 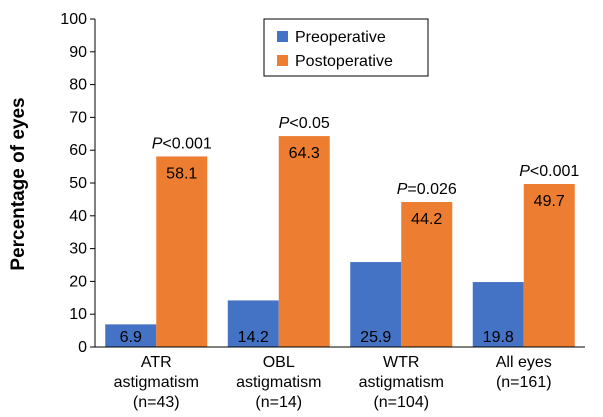 What do you see at coordinates (282, 36) in the screenshot?
I see `legend-swatch-preoperative` at bounding box center [282, 36].